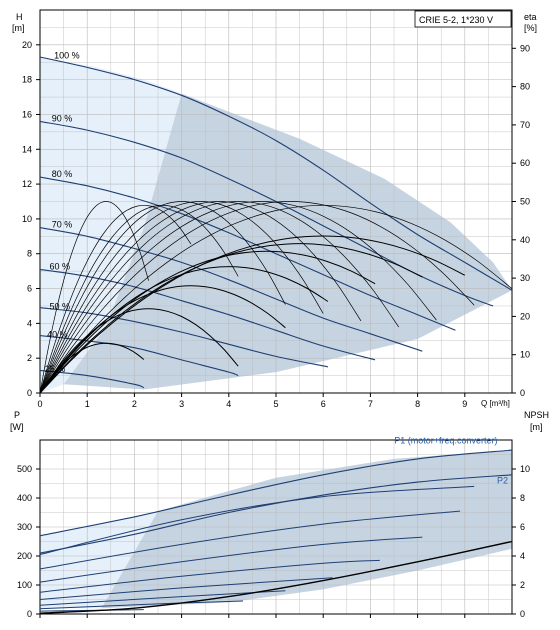 The width and height of the screenshot is (560, 630). What do you see at coordinates (525, 87) in the screenshot?
I see `y-right-tick-label: 80` at bounding box center [525, 87].